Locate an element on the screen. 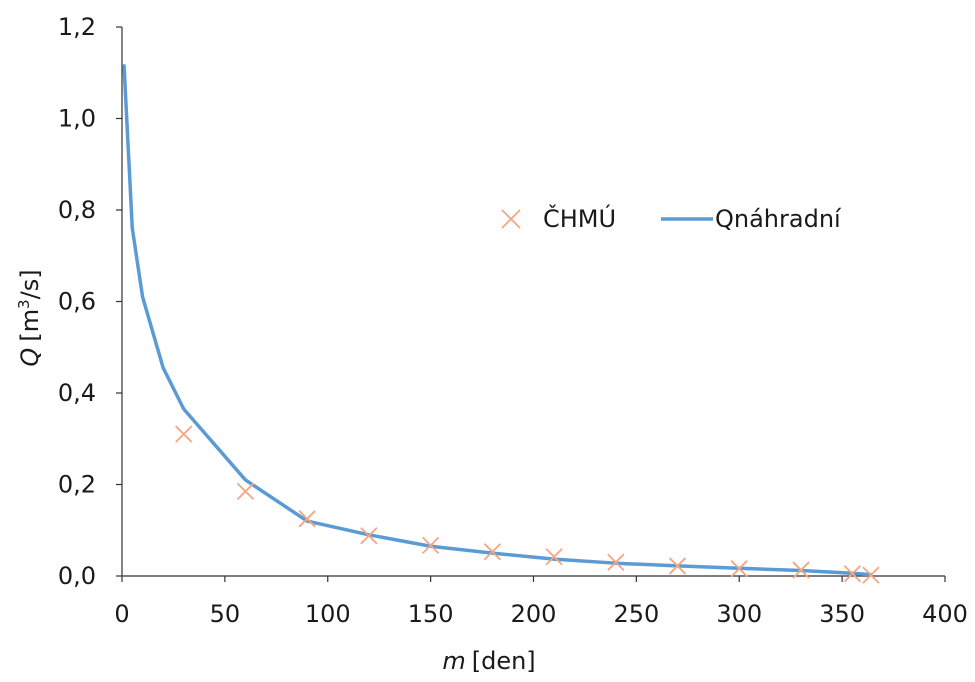 Image resolution: width=975 pixels, height=682 pixels. y-axis-title: Q [m3/s] is located at coordinates (29, 317).